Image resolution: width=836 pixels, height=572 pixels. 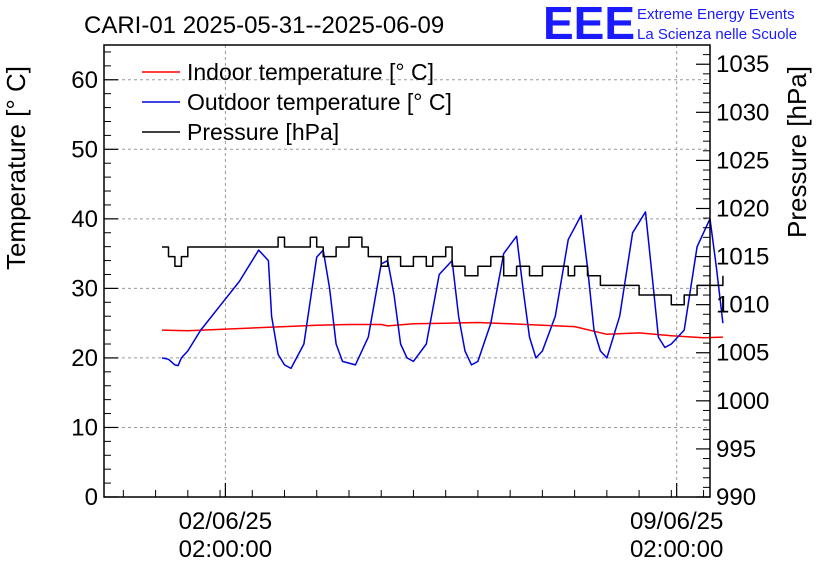 What do you see at coordinates (589, 24) in the screenshot?
I see `logo-letters: EEE` at bounding box center [589, 24].